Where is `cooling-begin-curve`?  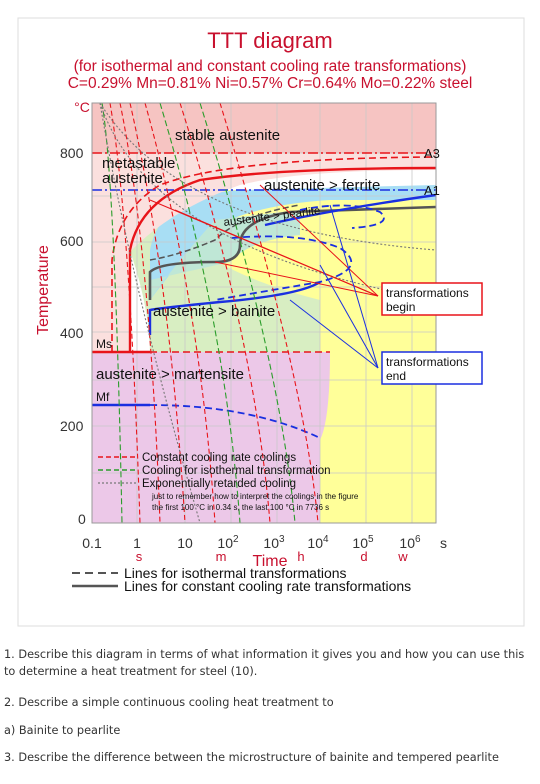 cooling-begin-curve is located at coordinates (282, 259).